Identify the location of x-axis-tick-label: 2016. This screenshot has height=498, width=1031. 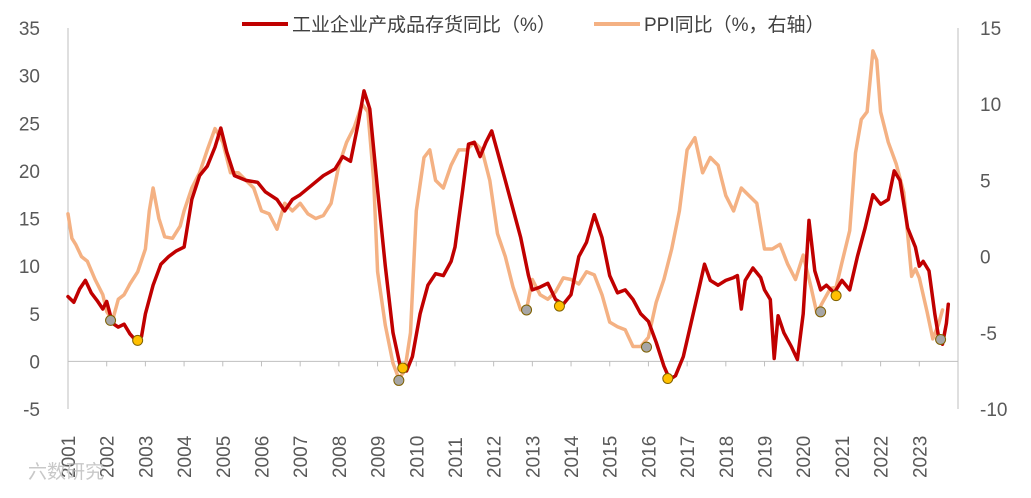
(649, 457).